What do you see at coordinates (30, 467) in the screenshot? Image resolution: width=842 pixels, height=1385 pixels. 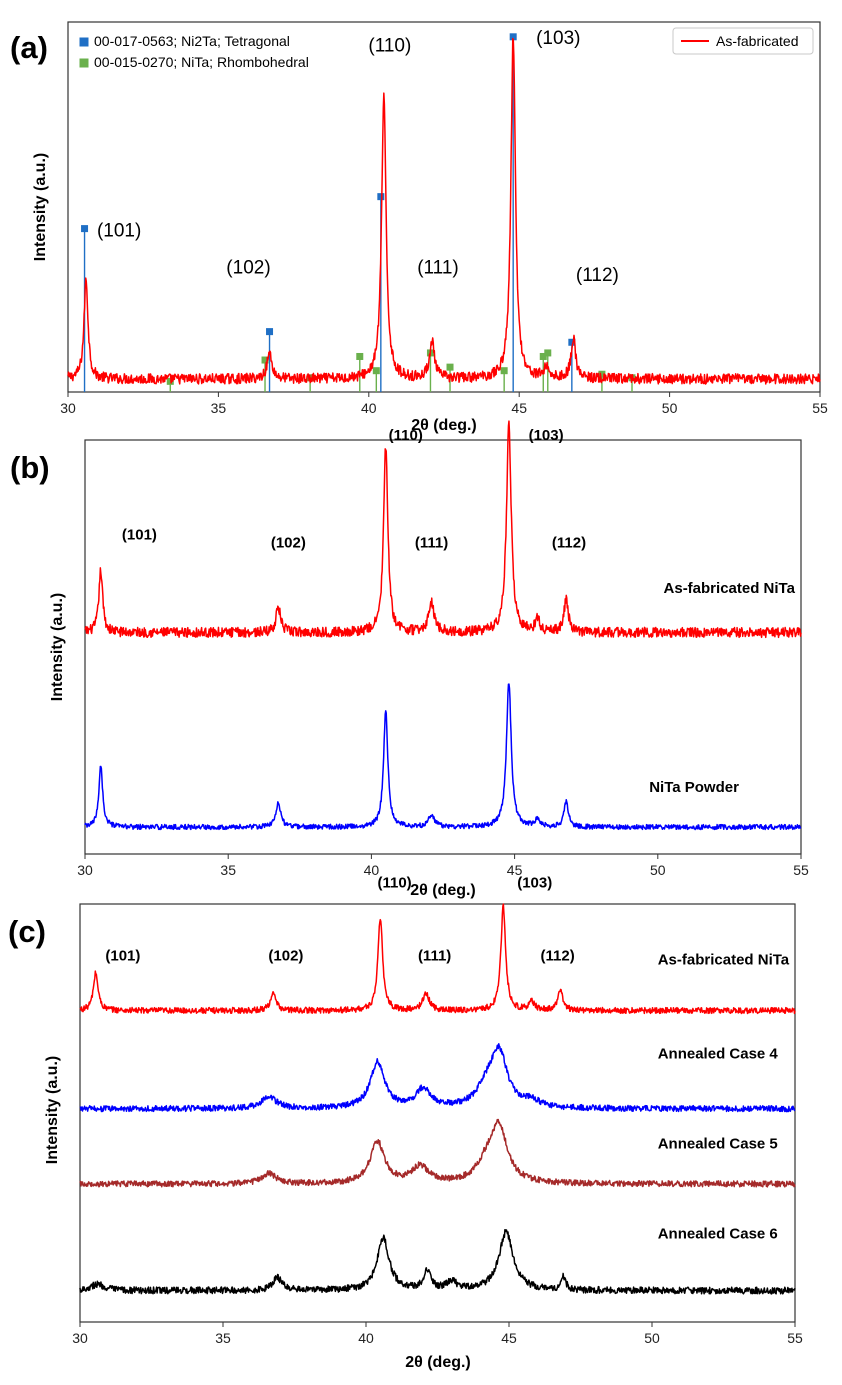 I see `panel-letter: (b)` at bounding box center [30, 467].